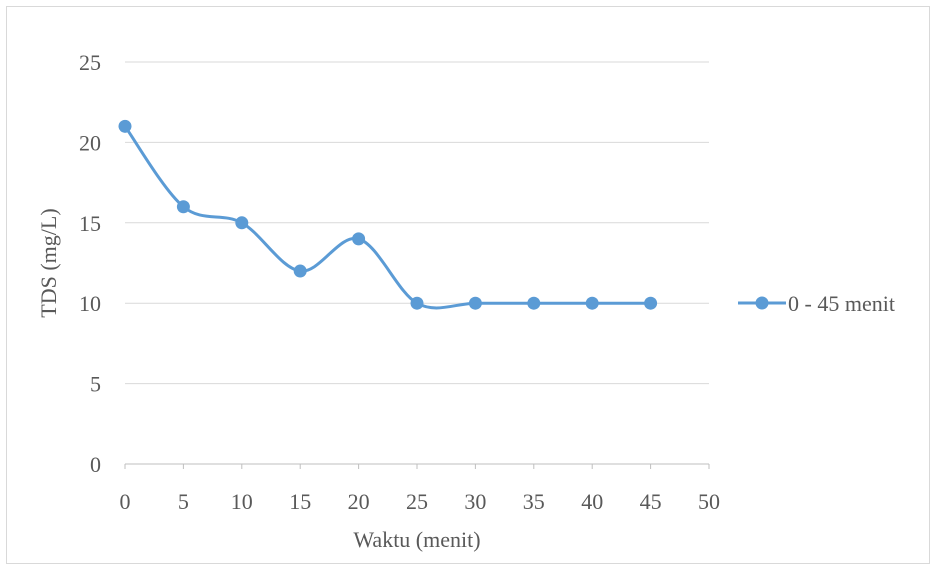 The width and height of the screenshot is (936, 570). Describe the element at coordinates (125, 501) in the screenshot. I see `x-tick-label: 0` at that location.